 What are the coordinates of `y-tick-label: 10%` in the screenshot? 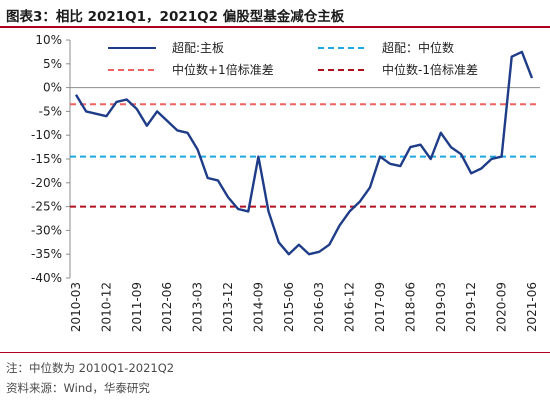 It's located at (48, 40).